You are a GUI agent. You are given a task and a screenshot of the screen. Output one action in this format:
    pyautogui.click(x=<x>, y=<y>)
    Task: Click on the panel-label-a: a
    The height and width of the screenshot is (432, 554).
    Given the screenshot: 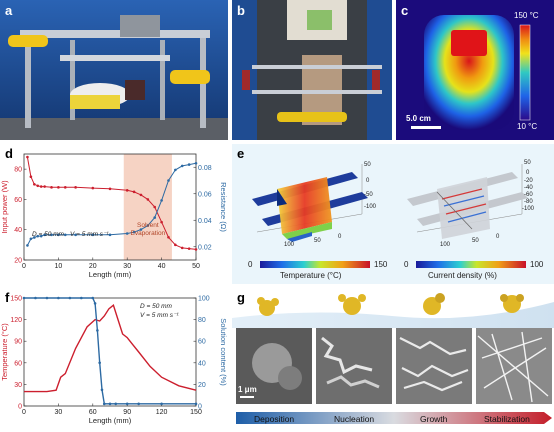 What is the action you would take?
    pyautogui.click(x=9, y=10)
    